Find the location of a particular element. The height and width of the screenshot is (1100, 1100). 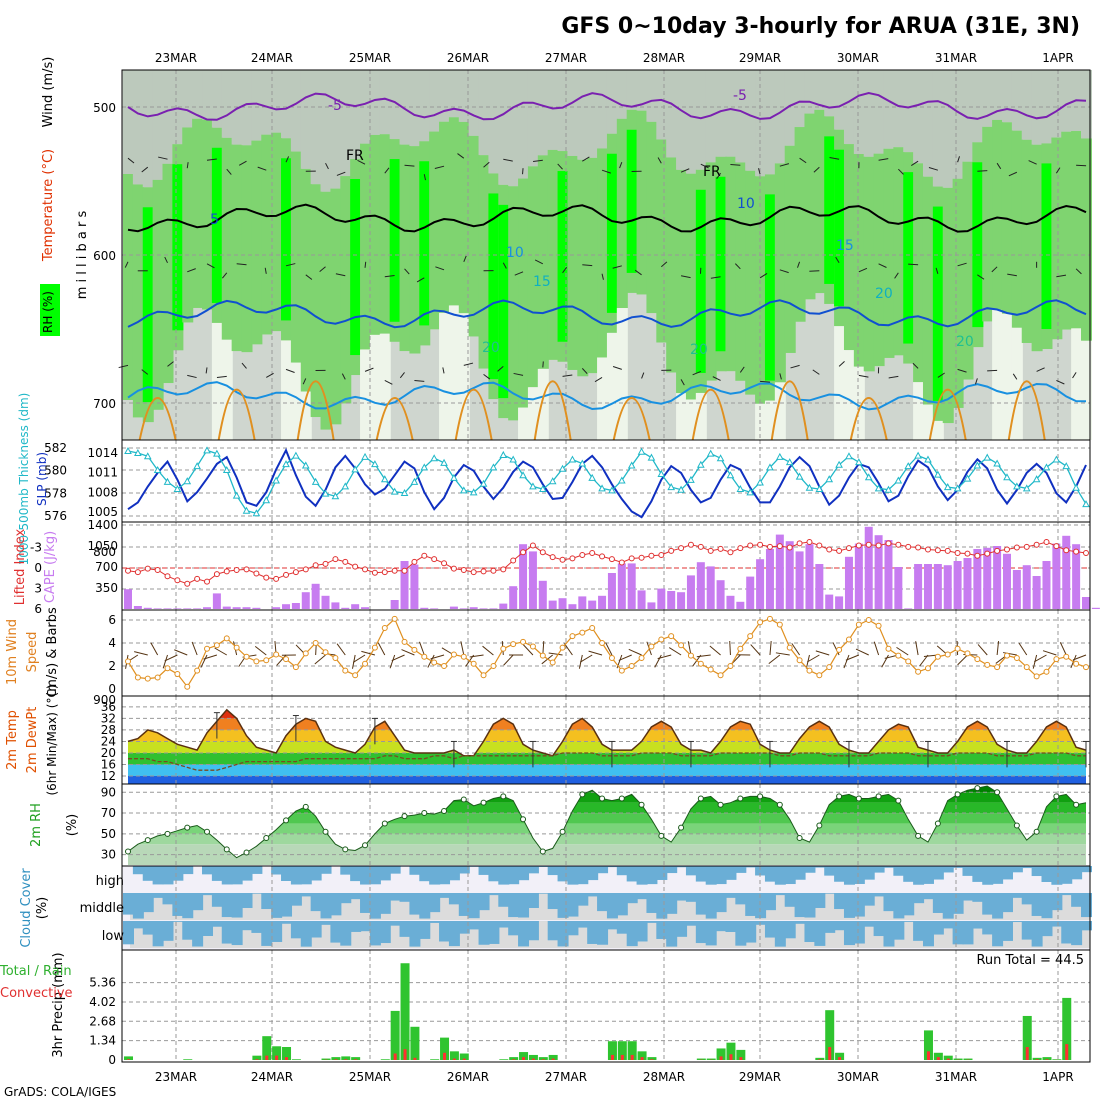

precip-ytick: 4.02 is located at coordinates (102, 1002).